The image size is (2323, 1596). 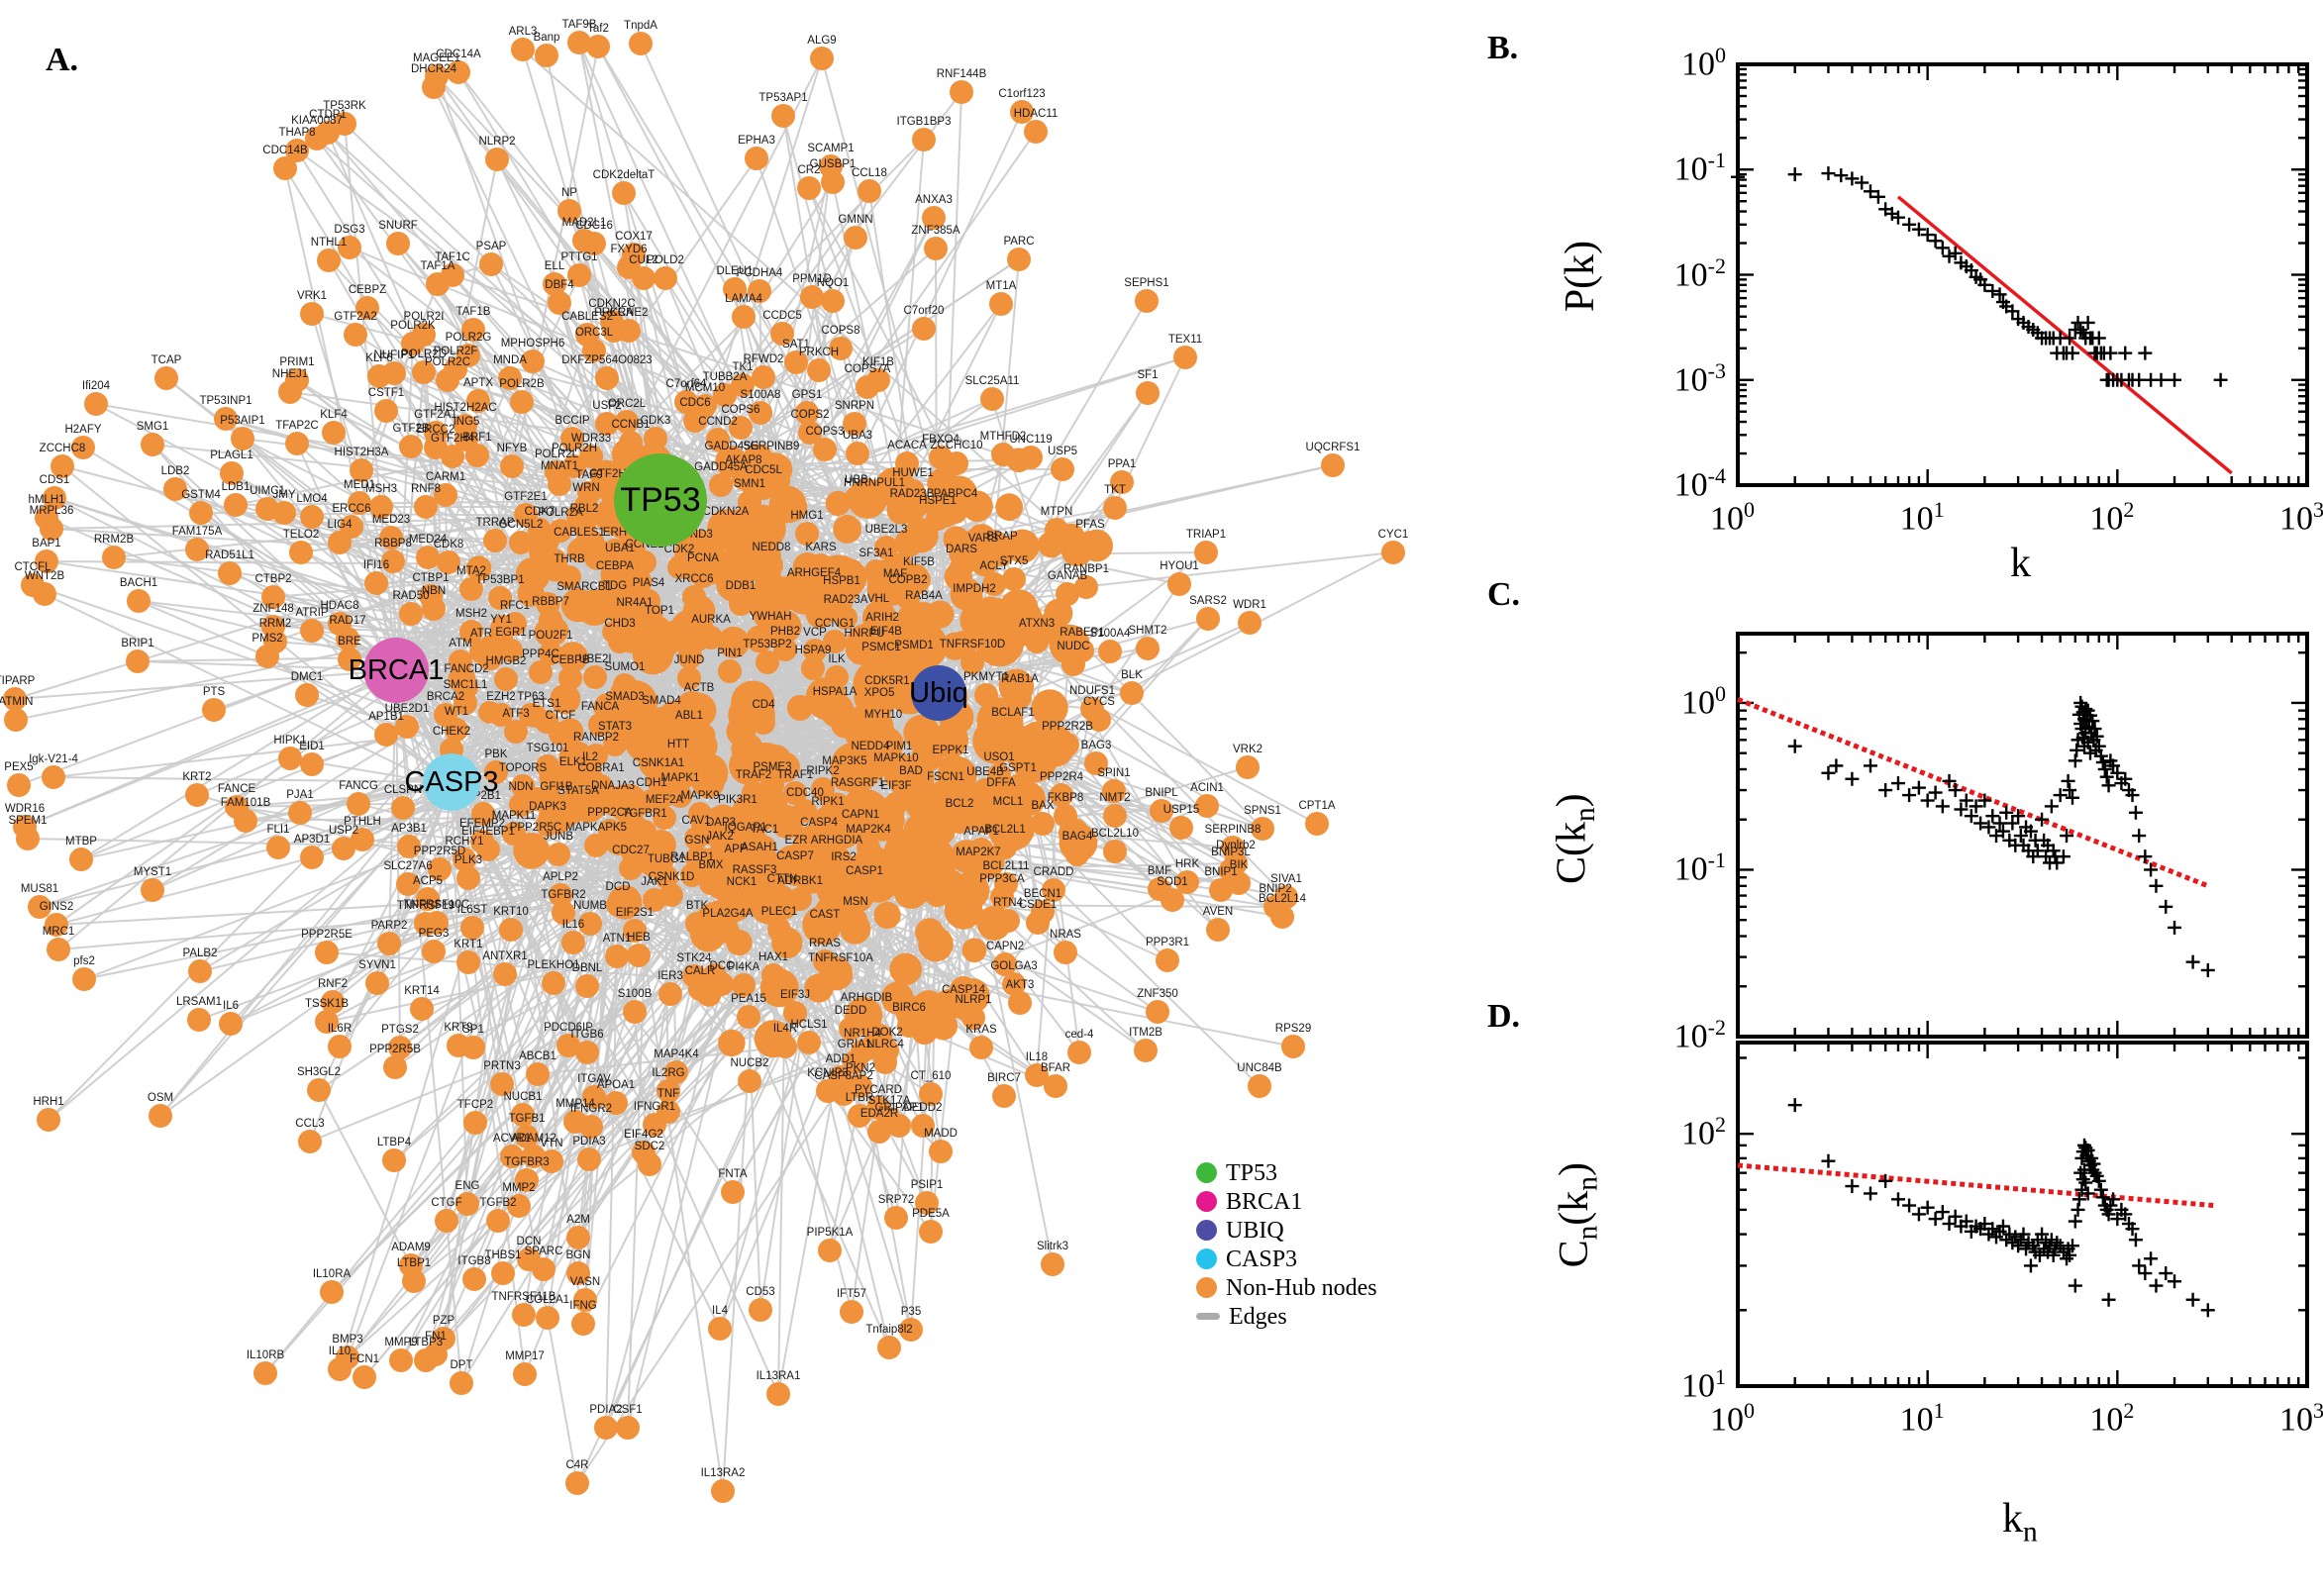 I want to click on network-node-label: STK17A, so click(x=889, y=1101).